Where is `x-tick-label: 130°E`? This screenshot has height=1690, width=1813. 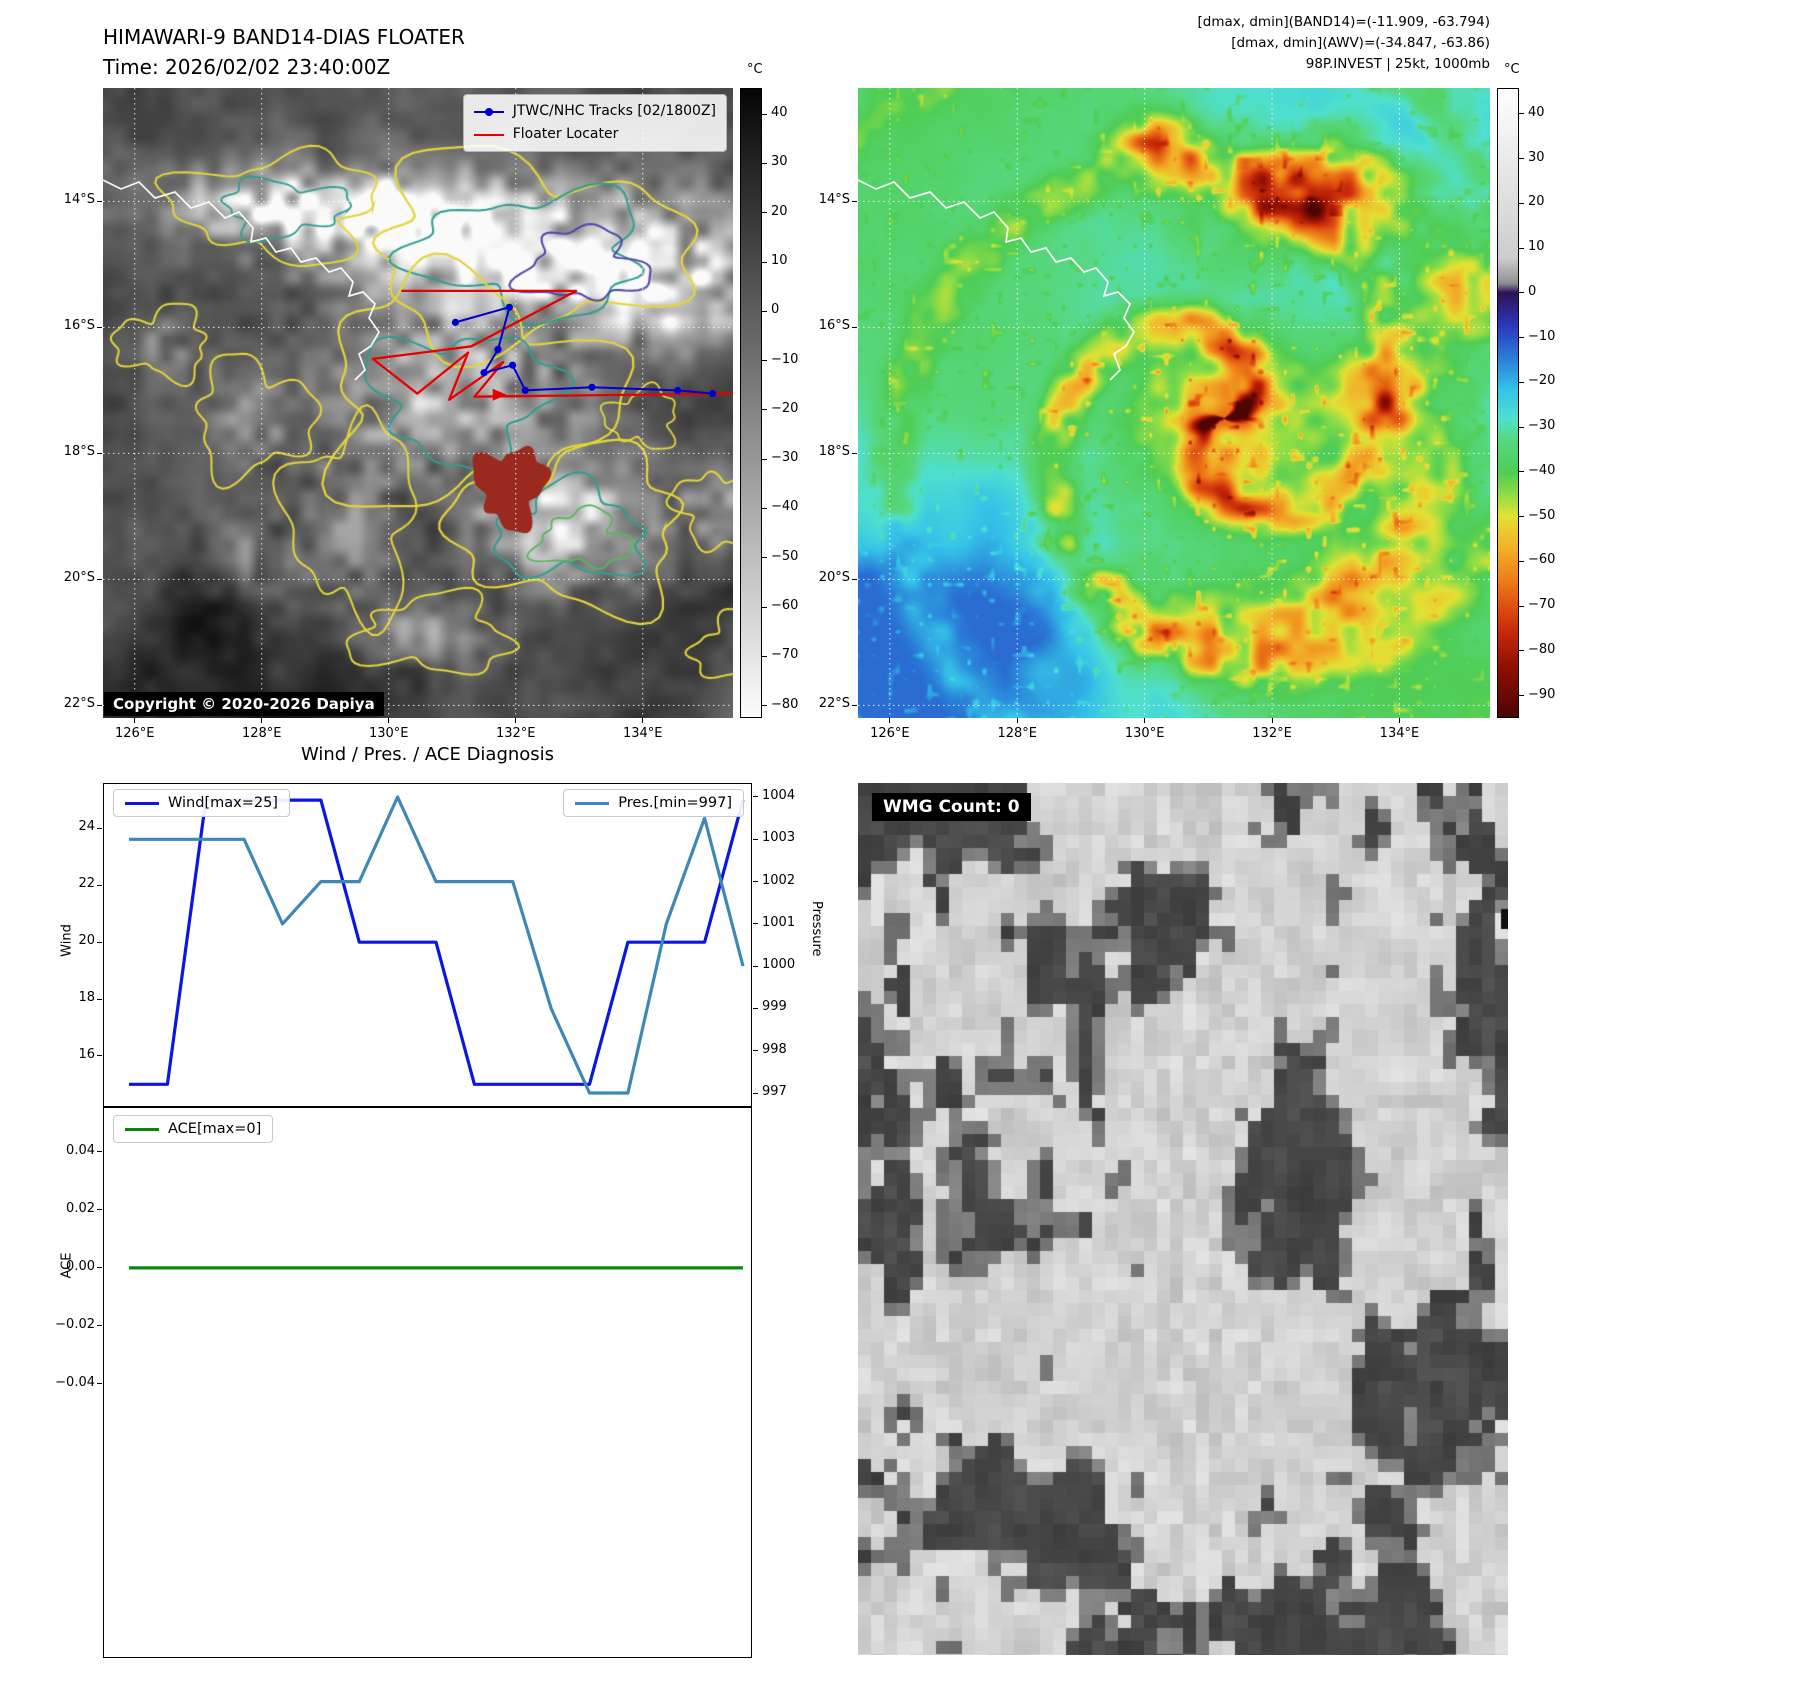
x-tick-label: 130°E is located at coordinates (1144, 733).